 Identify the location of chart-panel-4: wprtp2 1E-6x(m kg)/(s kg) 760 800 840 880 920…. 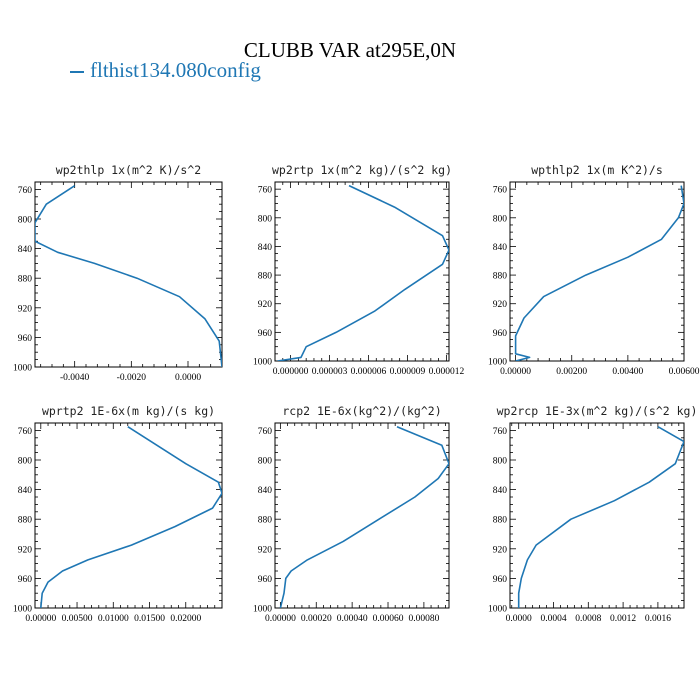
(118, 514).